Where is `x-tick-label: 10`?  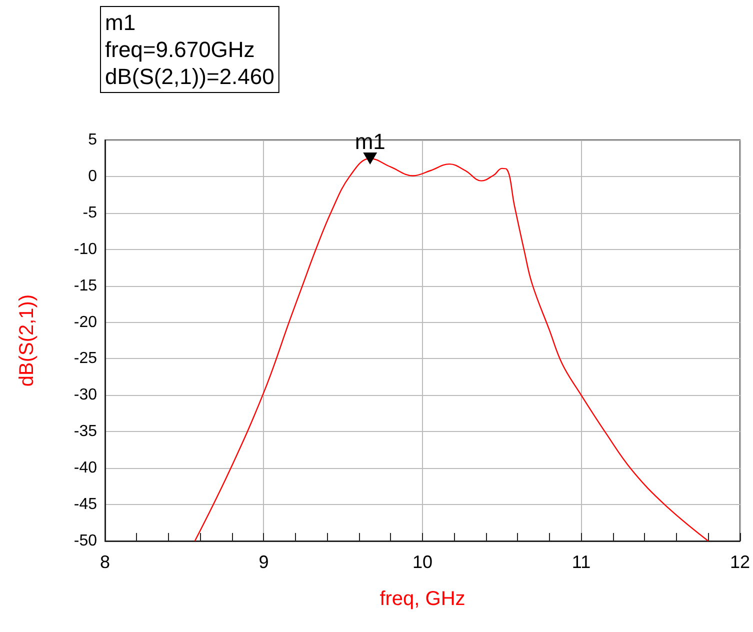
x-tick-label: 10 is located at coordinates (422, 562).